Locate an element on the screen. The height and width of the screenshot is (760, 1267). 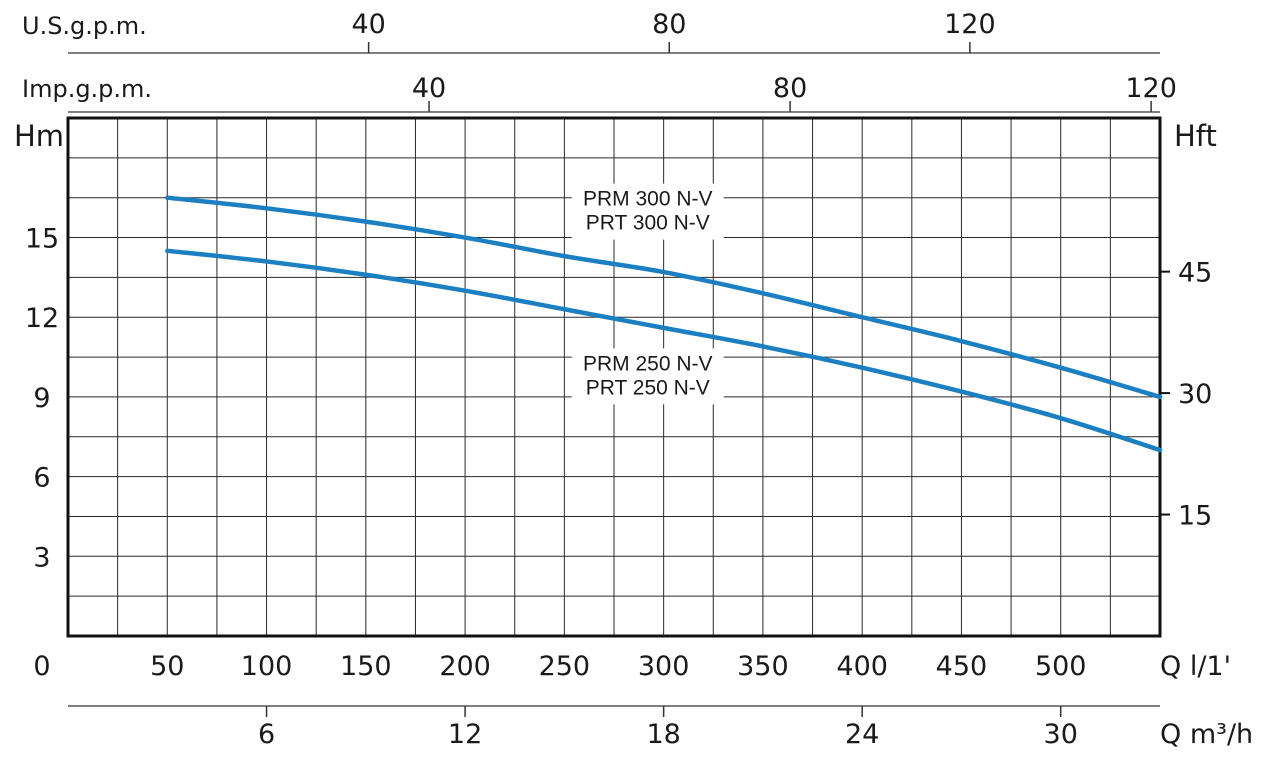
top-impgpm-axis-label: Imp.g.p.m. is located at coordinates (87, 89).